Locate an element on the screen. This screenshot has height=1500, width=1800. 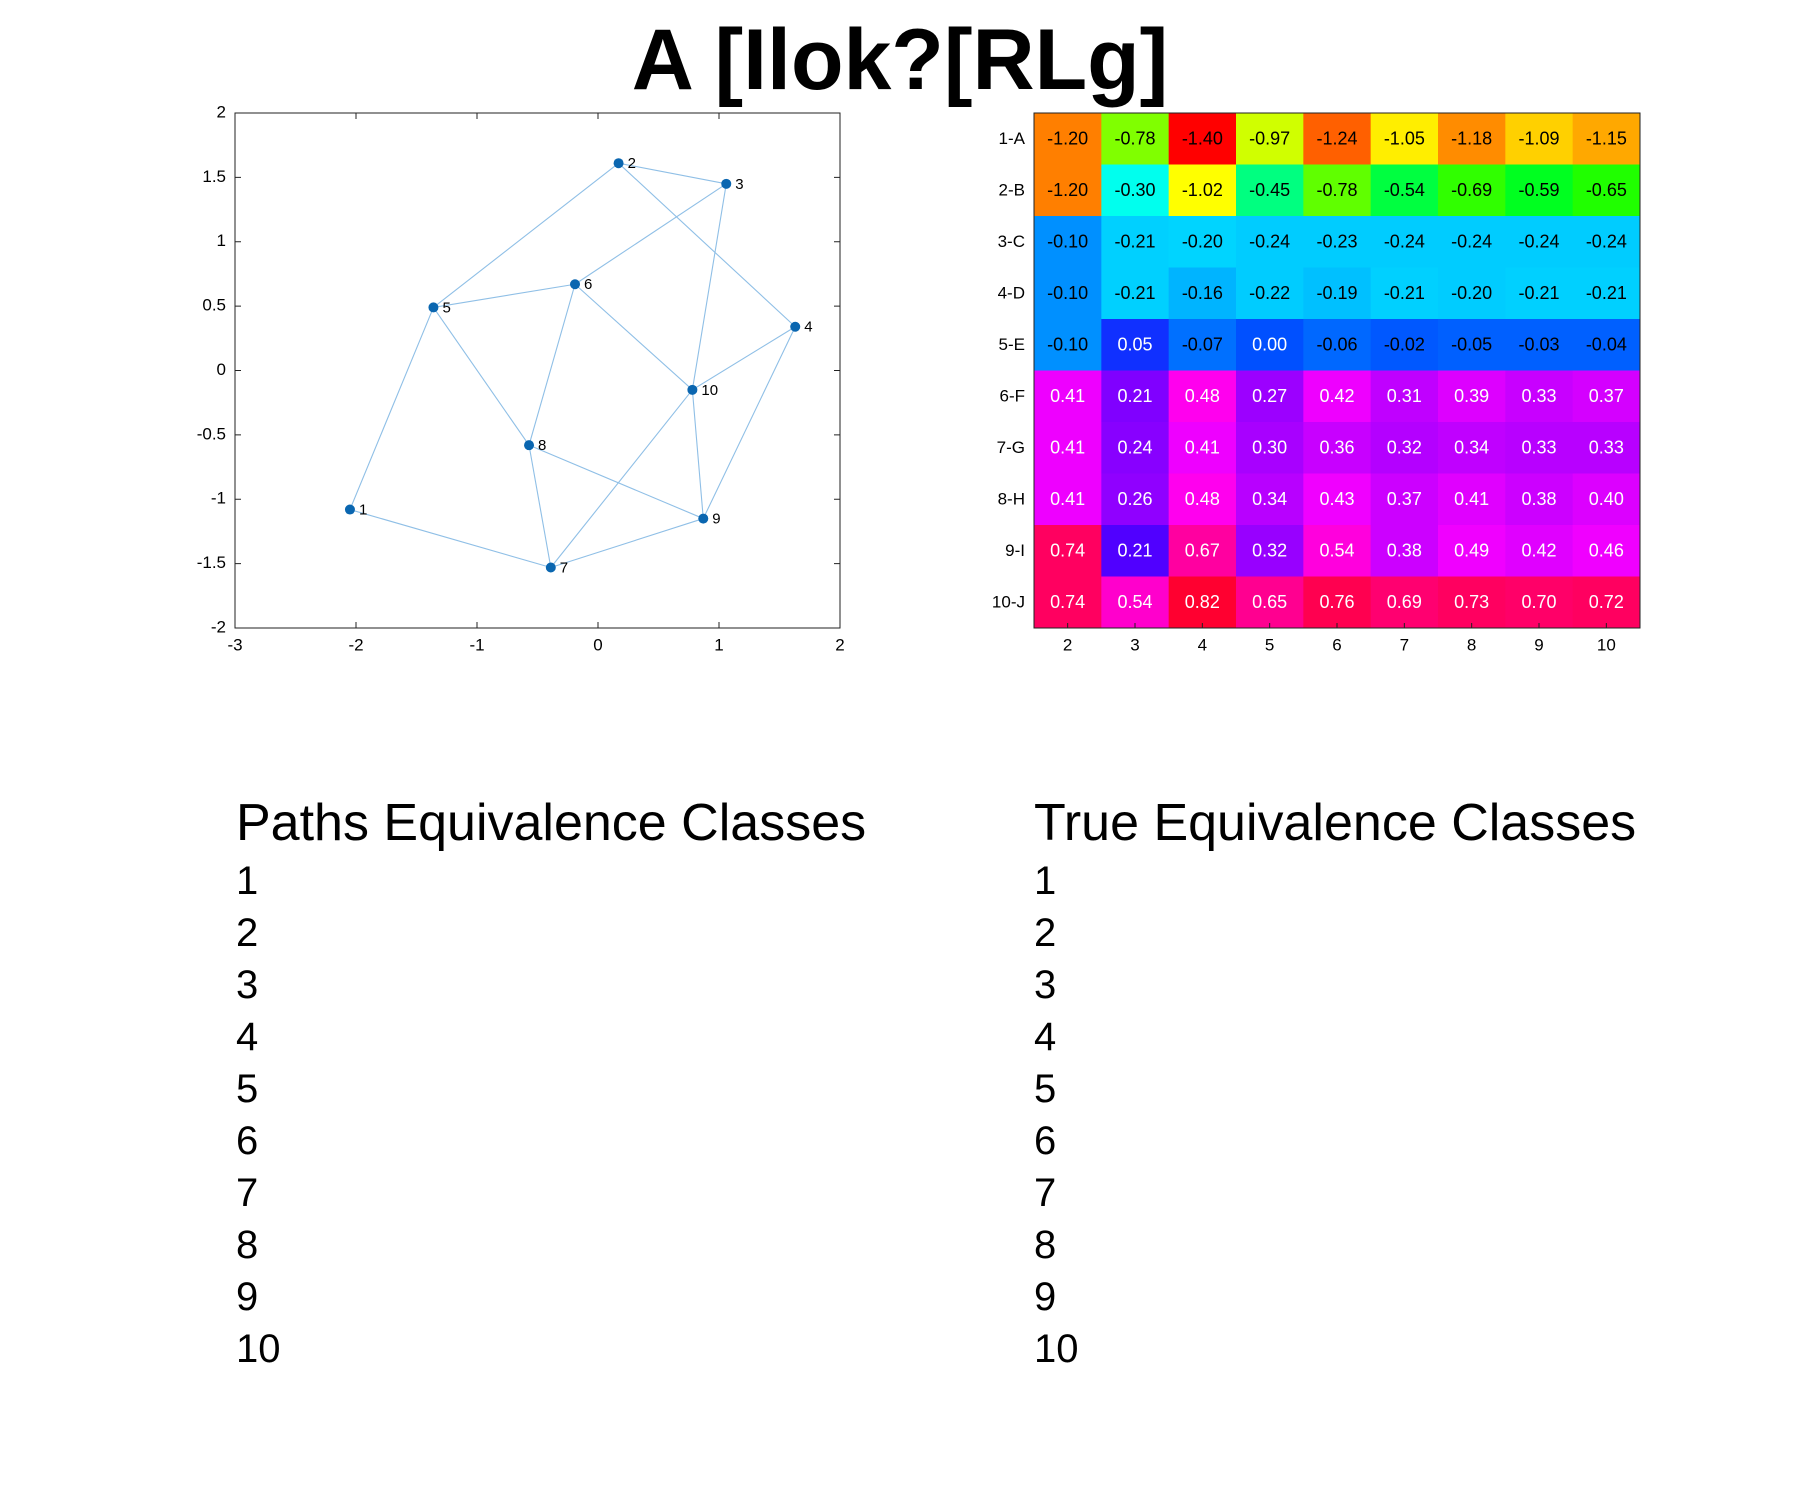
heatmap-cell-value: -0.23 is located at coordinates (1336, 242).